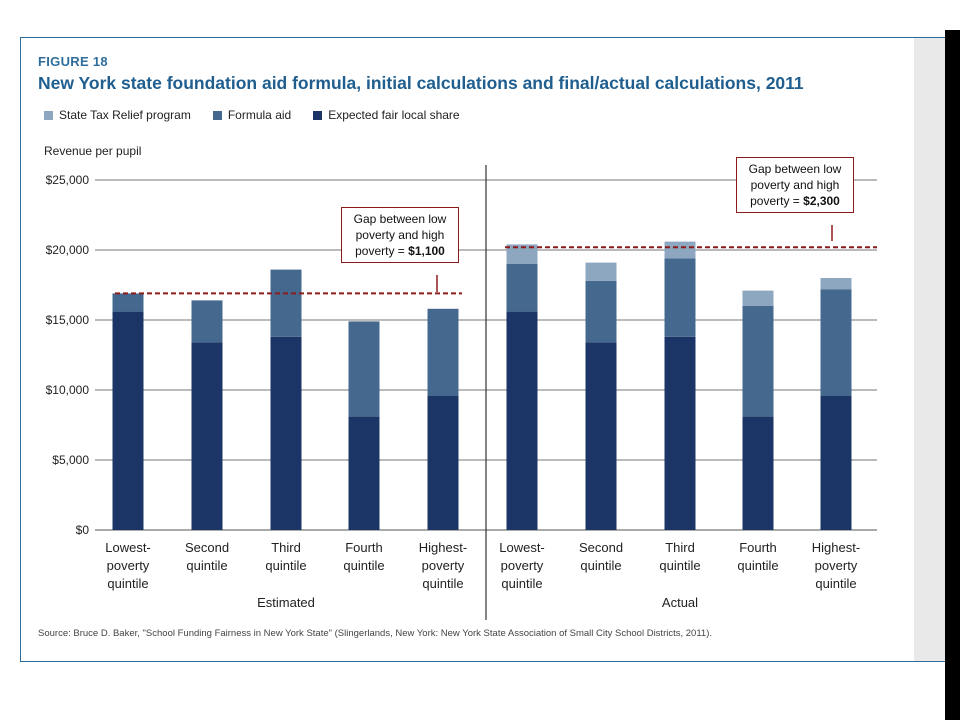 The width and height of the screenshot is (960, 720). I want to click on y-tick-label: $25,000, so click(68, 180).